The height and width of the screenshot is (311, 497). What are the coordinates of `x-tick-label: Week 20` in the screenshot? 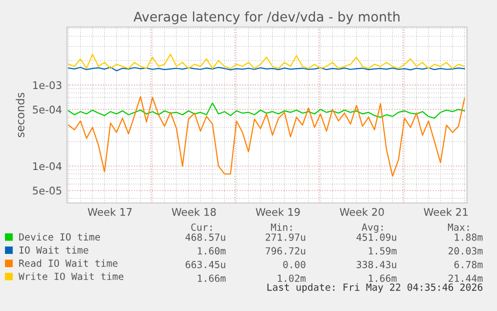 It's located at (362, 212).